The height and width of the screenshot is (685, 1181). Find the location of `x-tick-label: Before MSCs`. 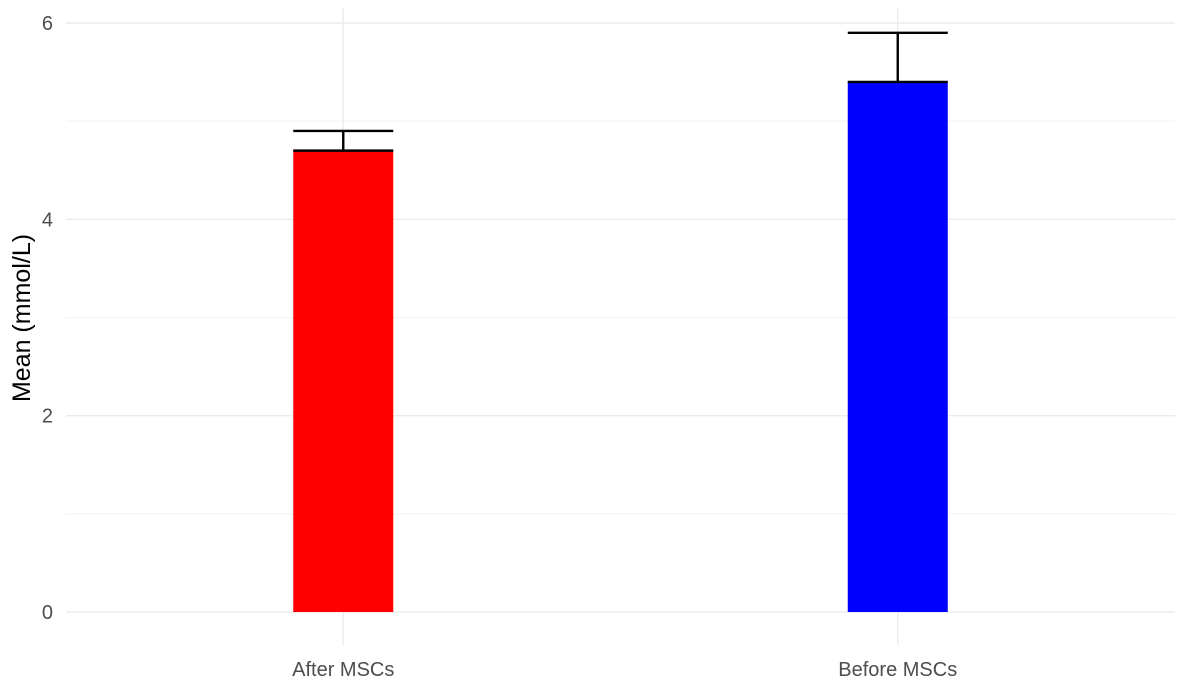

x-tick-label: Before MSCs is located at coordinates (897, 670).